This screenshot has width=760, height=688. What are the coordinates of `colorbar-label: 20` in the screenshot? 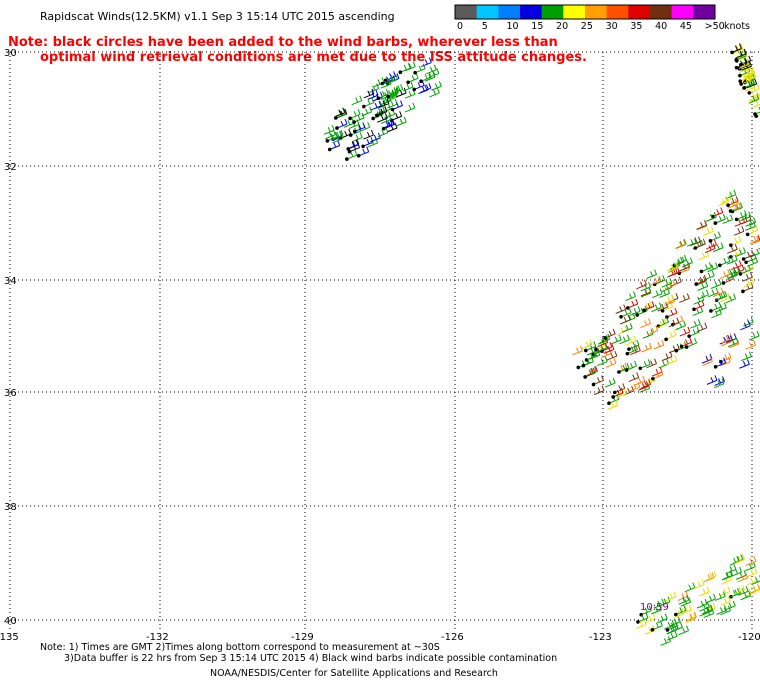 It's located at (562, 26).